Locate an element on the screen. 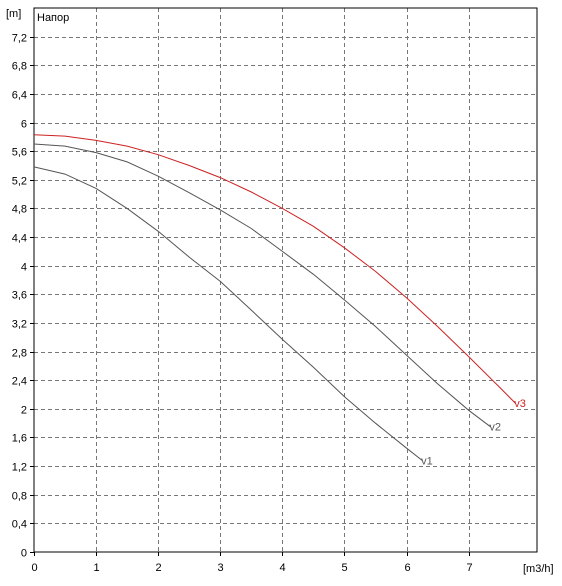  y-tick-label: 0,4 is located at coordinates (19, 525).